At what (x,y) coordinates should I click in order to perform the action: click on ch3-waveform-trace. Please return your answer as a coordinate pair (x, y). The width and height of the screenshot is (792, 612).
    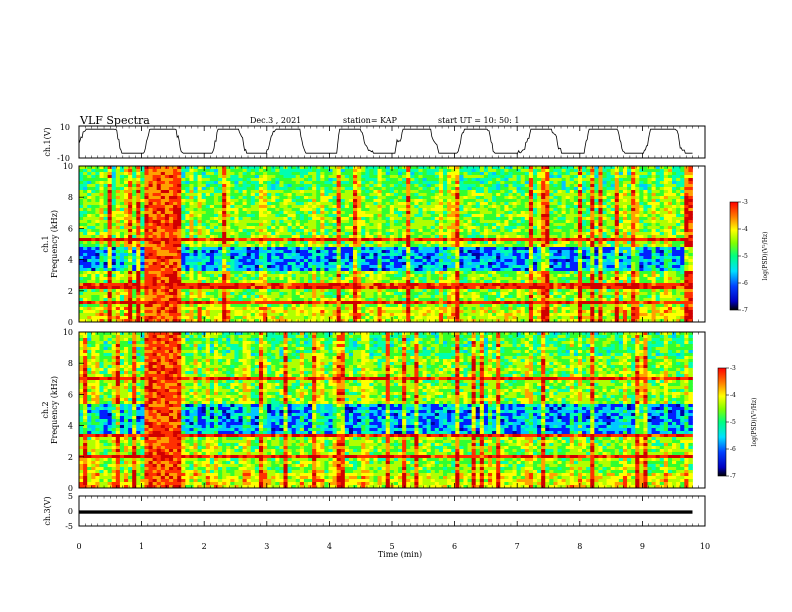
    Looking at the image, I should click on (386, 512).